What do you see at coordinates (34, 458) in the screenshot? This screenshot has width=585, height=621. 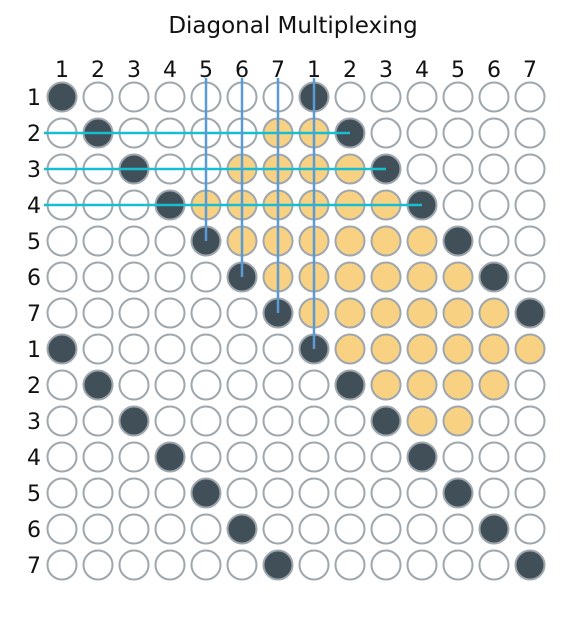 I see `row-label: 4` at bounding box center [34, 458].